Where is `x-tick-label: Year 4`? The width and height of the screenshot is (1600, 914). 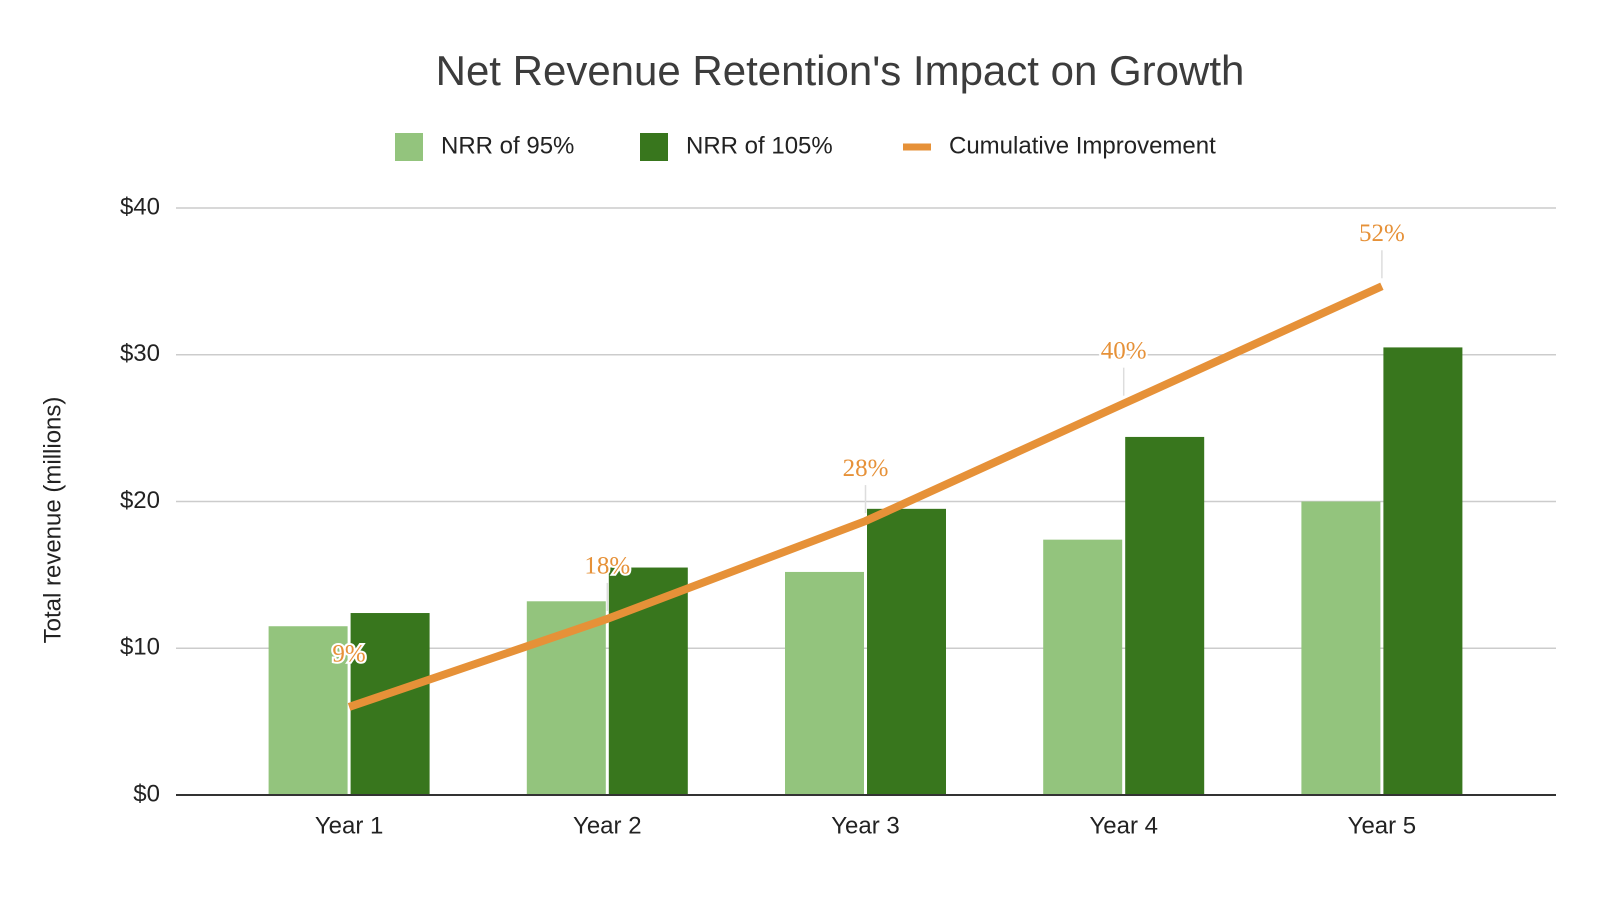
x-tick-label: Year 4 is located at coordinates (1123, 825).